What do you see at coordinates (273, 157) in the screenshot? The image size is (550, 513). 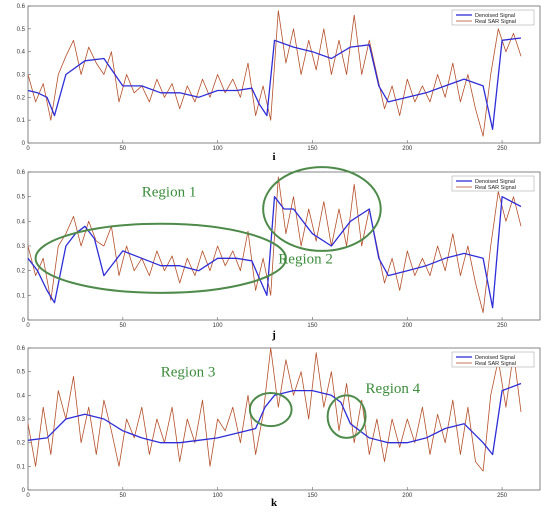 I see `panel-label: i` at bounding box center [273, 157].